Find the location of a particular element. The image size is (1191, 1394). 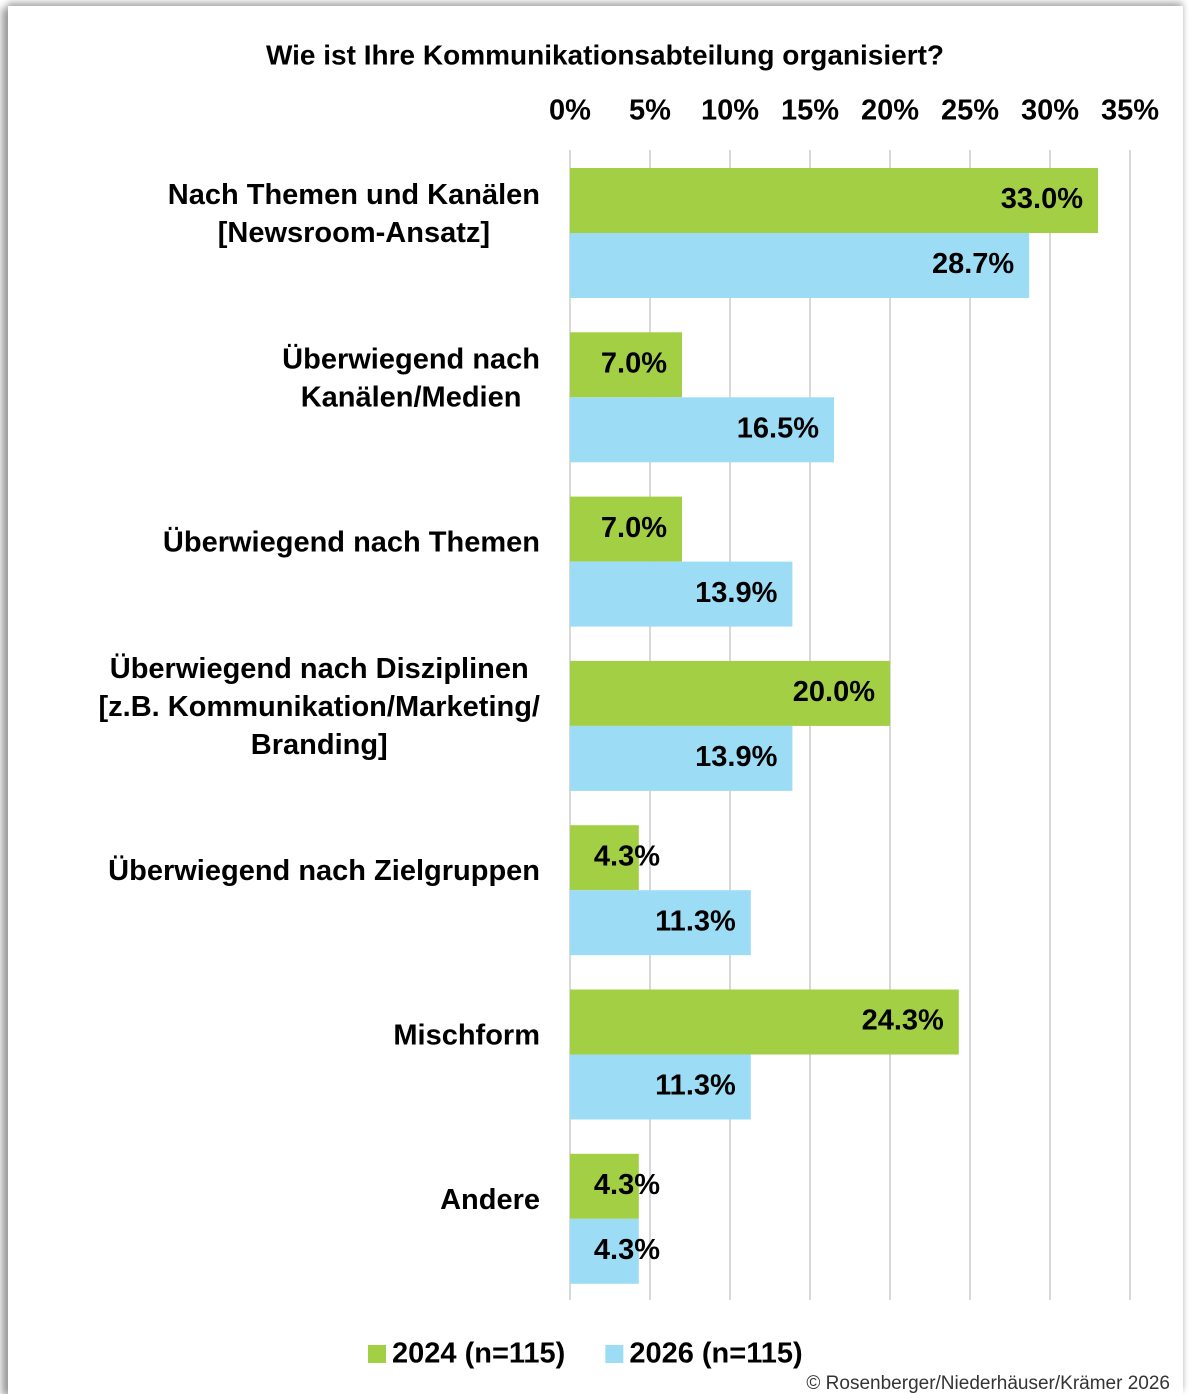

x-tick-label: 0% is located at coordinates (570, 111).